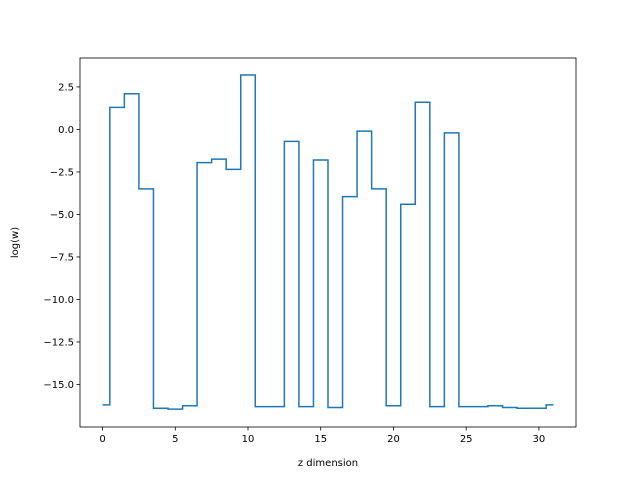 This screenshot has height=480, width=640. What do you see at coordinates (58, 300) in the screenshot?
I see `y-tick-label: −10.0` at bounding box center [58, 300].